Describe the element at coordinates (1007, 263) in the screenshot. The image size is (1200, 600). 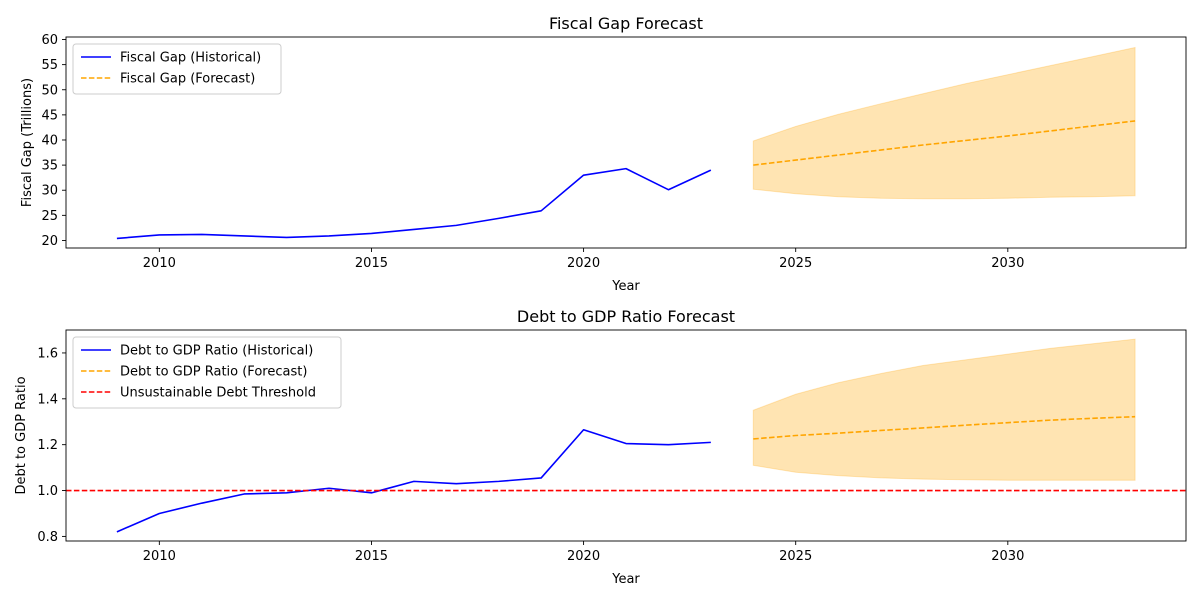
I see `chart-0-x-tick-label: 2030` at that location.